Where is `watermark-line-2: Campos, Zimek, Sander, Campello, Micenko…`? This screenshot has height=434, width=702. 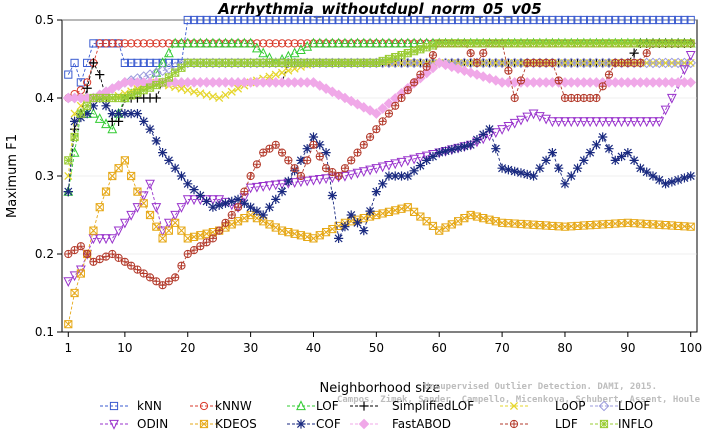
watermark-line-2: Campos, Zimek, Sander, Campello, Micenko… is located at coordinates (519, 399).